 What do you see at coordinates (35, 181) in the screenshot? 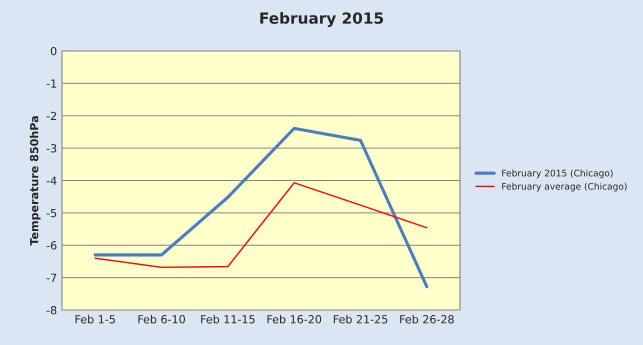
I see `y-axis-title: Temperature 850hPa` at bounding box center [35, 181].